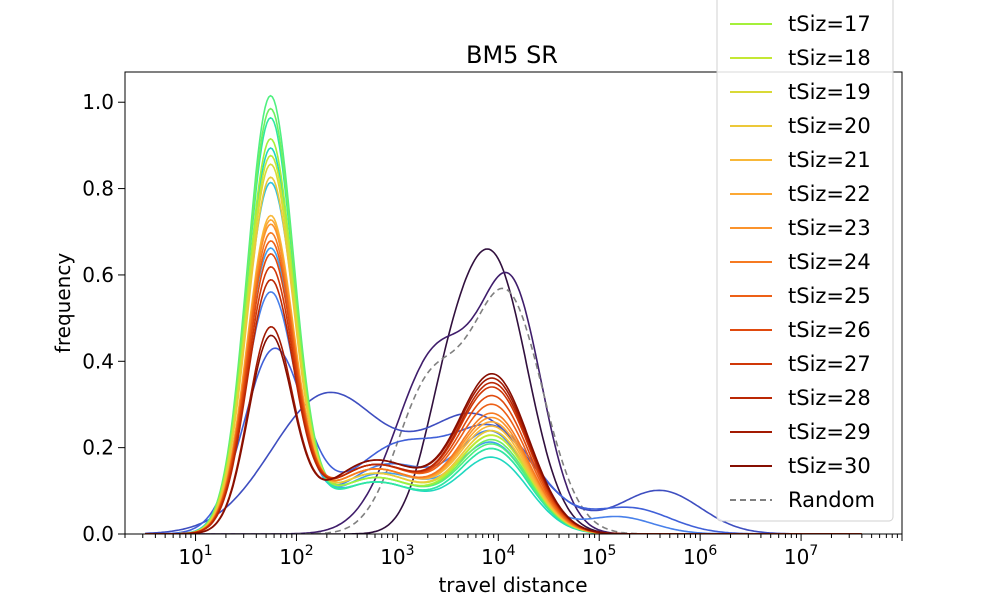  What do you see at coordinates (829, 92) in the screenshot?
I see `legend-label: tSiz=19` at bounding box center [829, 92].